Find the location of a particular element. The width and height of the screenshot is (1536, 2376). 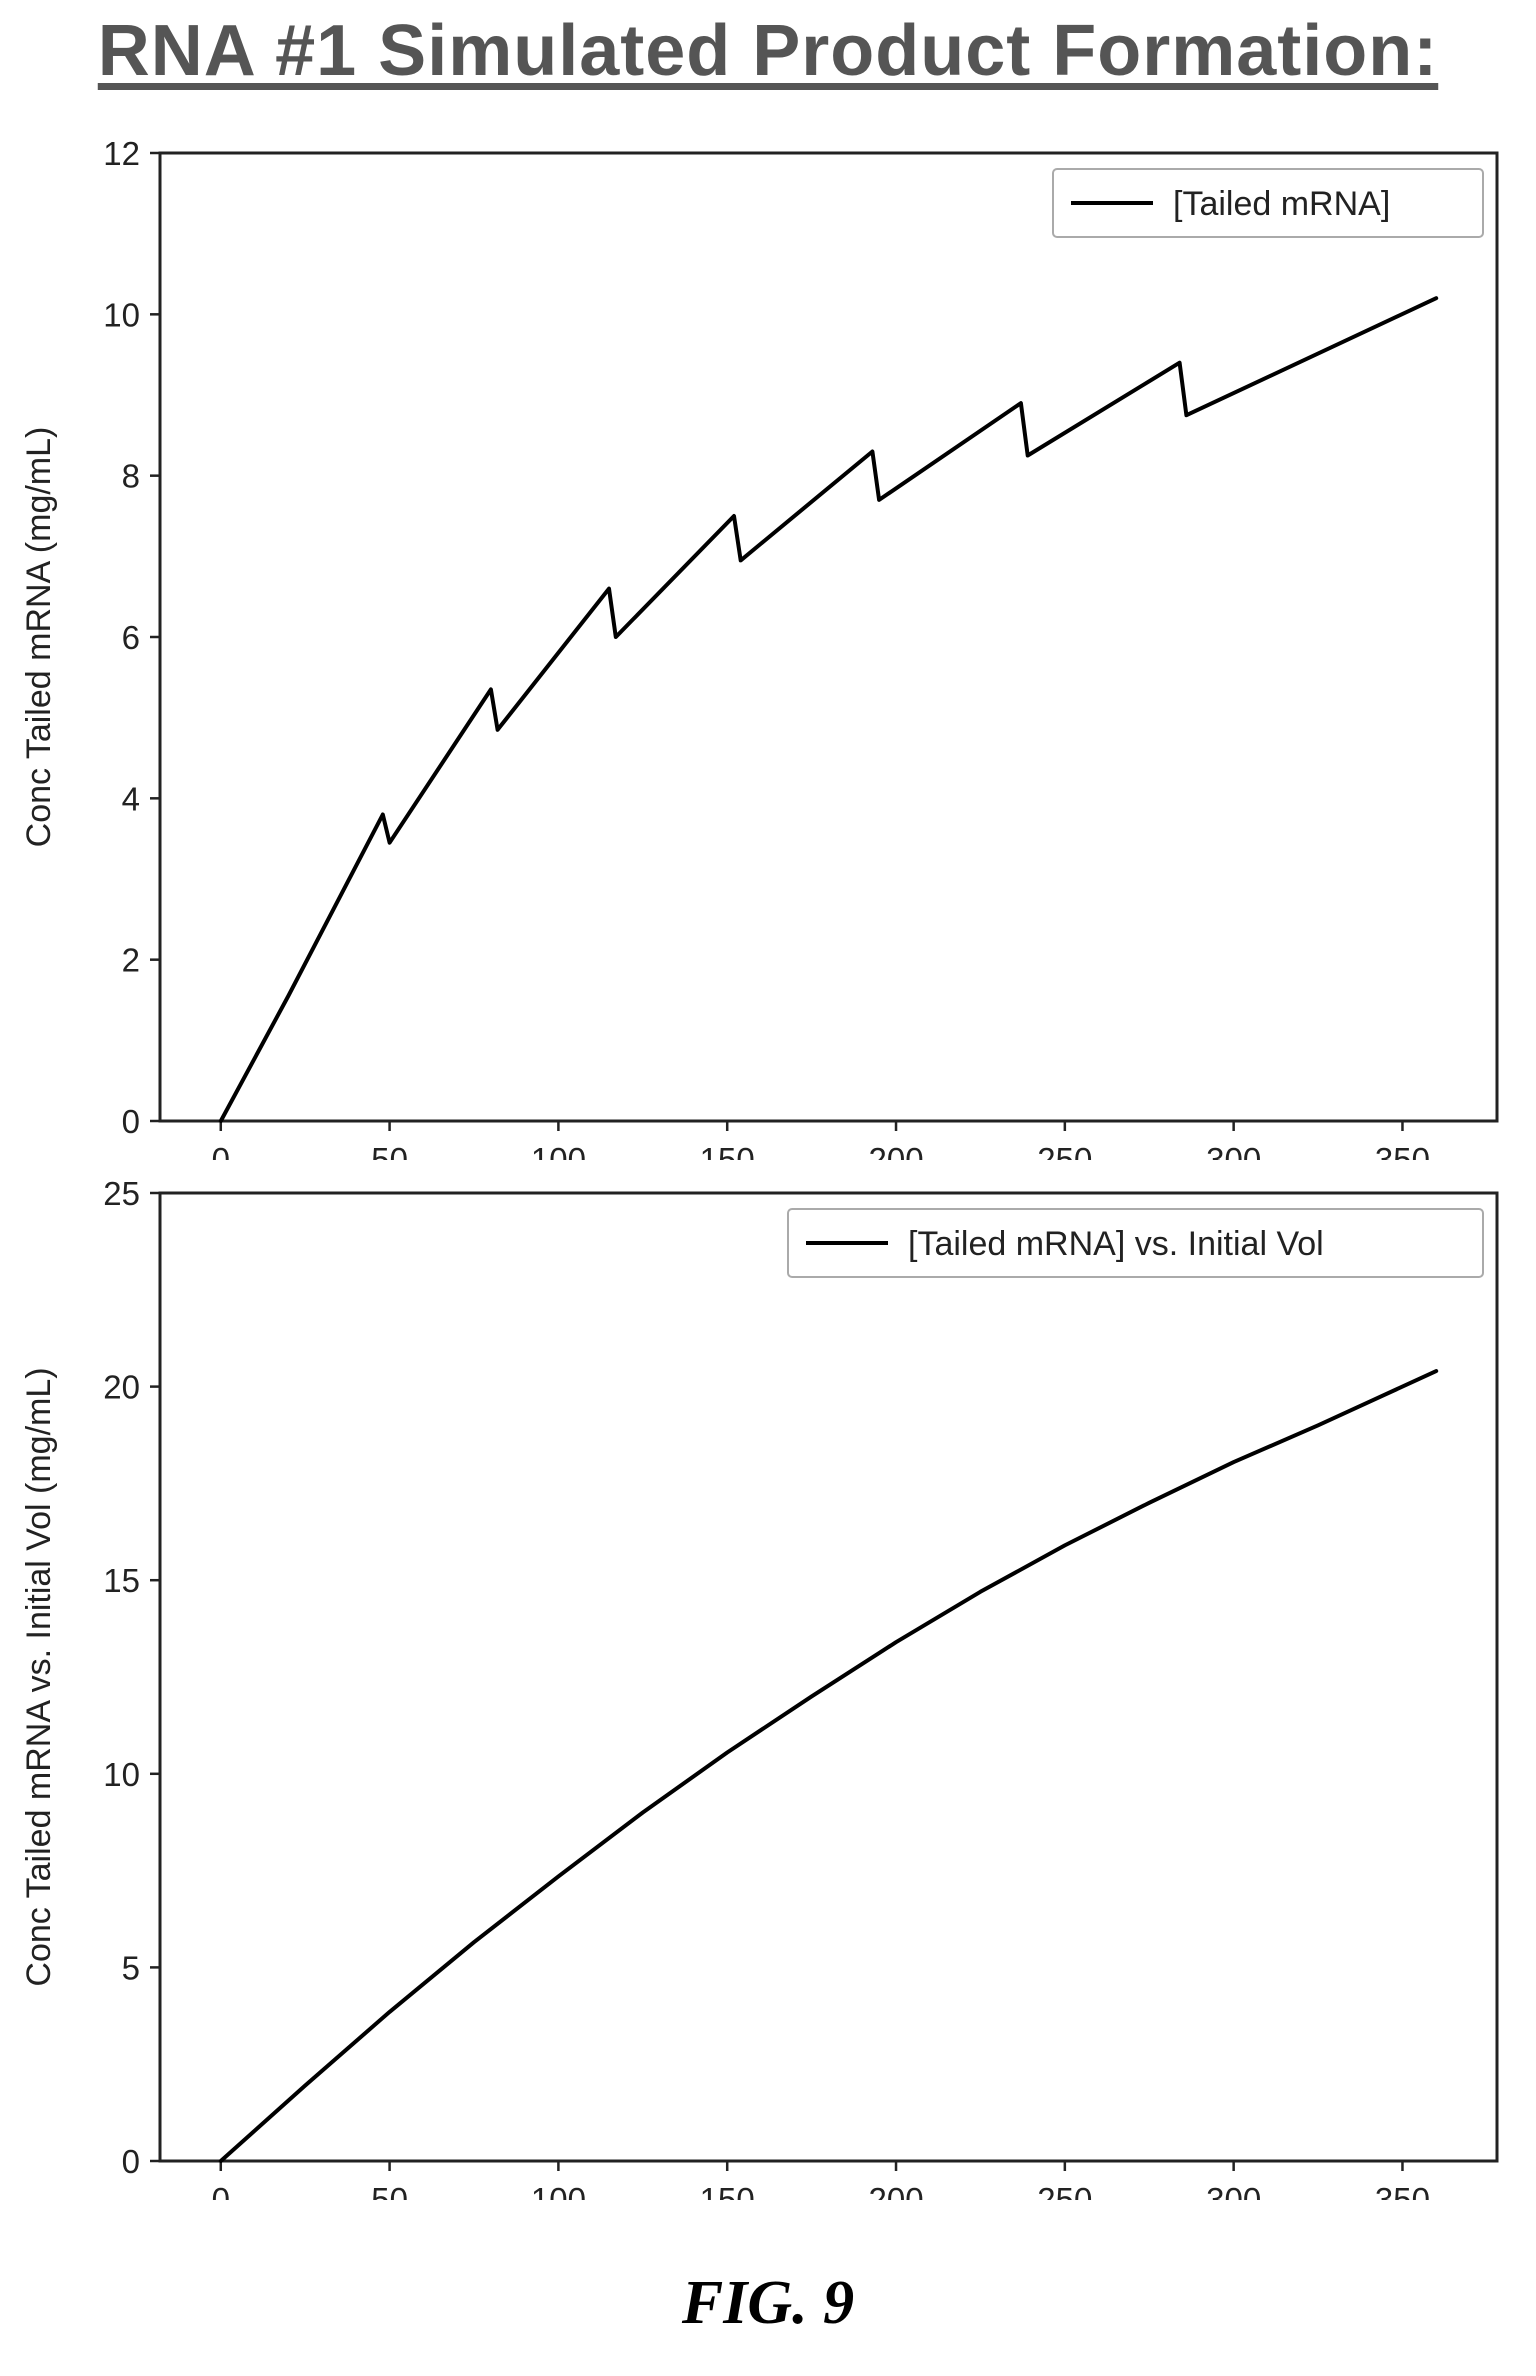

figure-caption: FIG. 9 is located at coordinates (768, 2303).